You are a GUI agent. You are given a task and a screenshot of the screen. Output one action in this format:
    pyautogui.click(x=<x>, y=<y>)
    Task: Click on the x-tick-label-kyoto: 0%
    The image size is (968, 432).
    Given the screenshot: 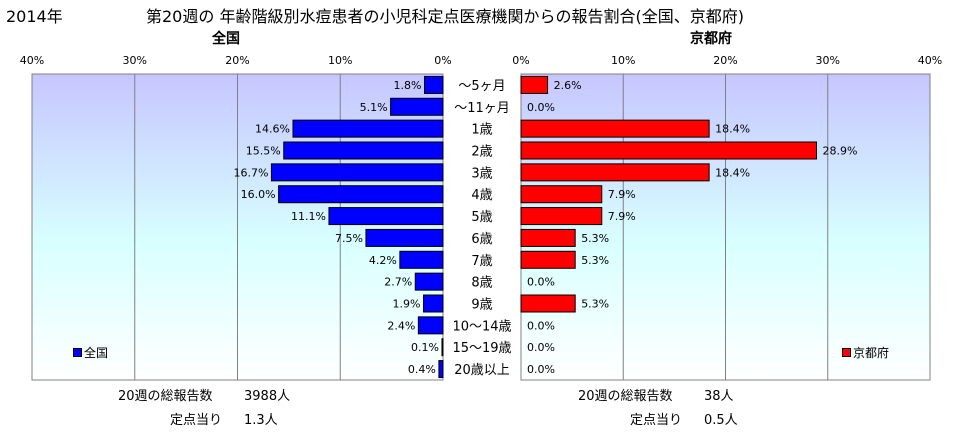 What is the action you would take?
    pyautogui.click(x=520, y=60)
    